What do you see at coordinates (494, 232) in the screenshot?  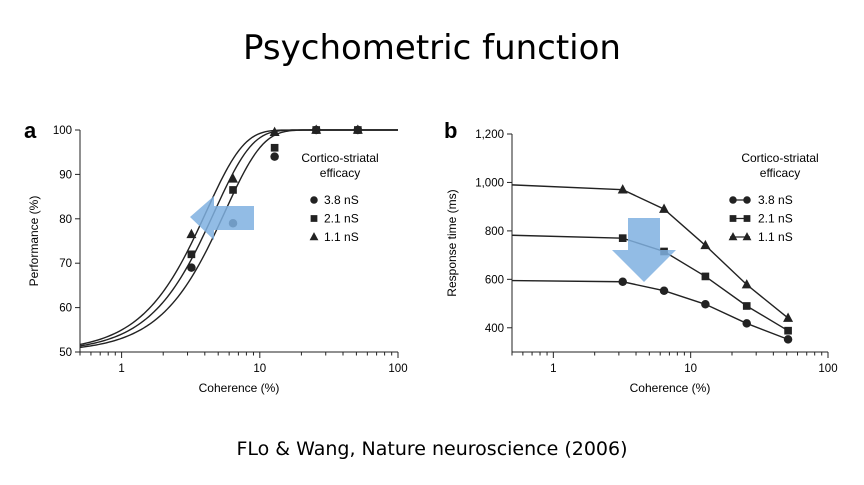 I see `panel-b-y-tick-label: 800` at bounding box center [494, 232].